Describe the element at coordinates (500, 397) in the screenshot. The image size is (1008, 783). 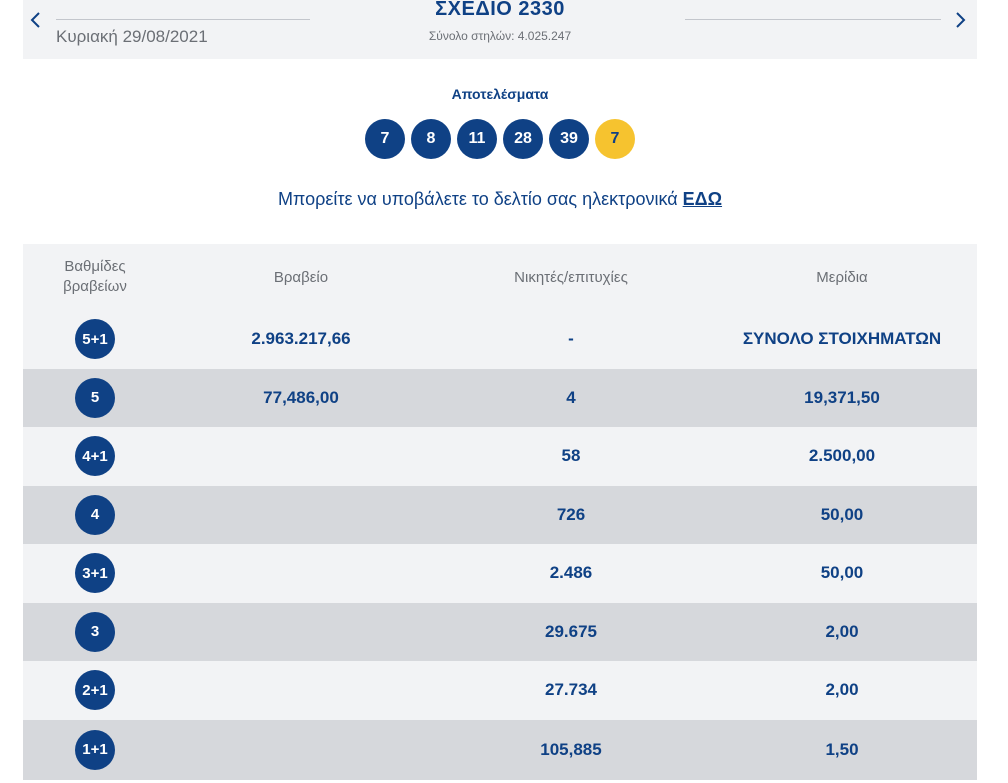
I see `table-row: 5 77,486,00 4 19,371,50` at that location.